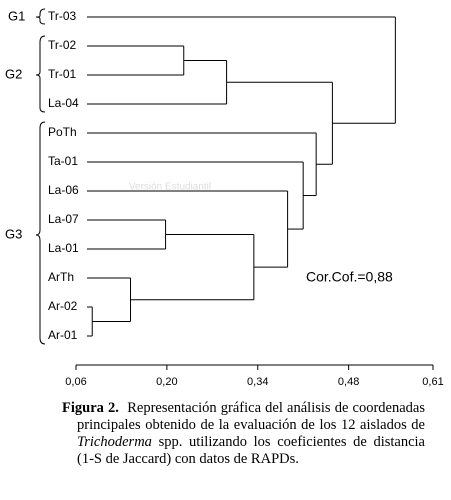 This screenshot has width=451, height=500. I want to click on leaf-label: Ta-01, so click(63, 161).